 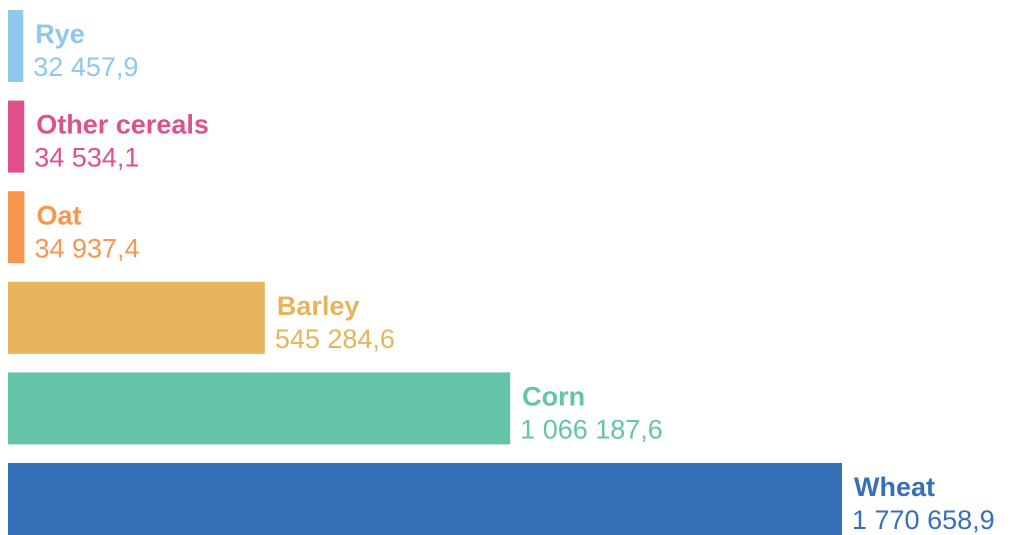 I want to click on value-label: 1 066 187,6, so click(x=591, y=430).